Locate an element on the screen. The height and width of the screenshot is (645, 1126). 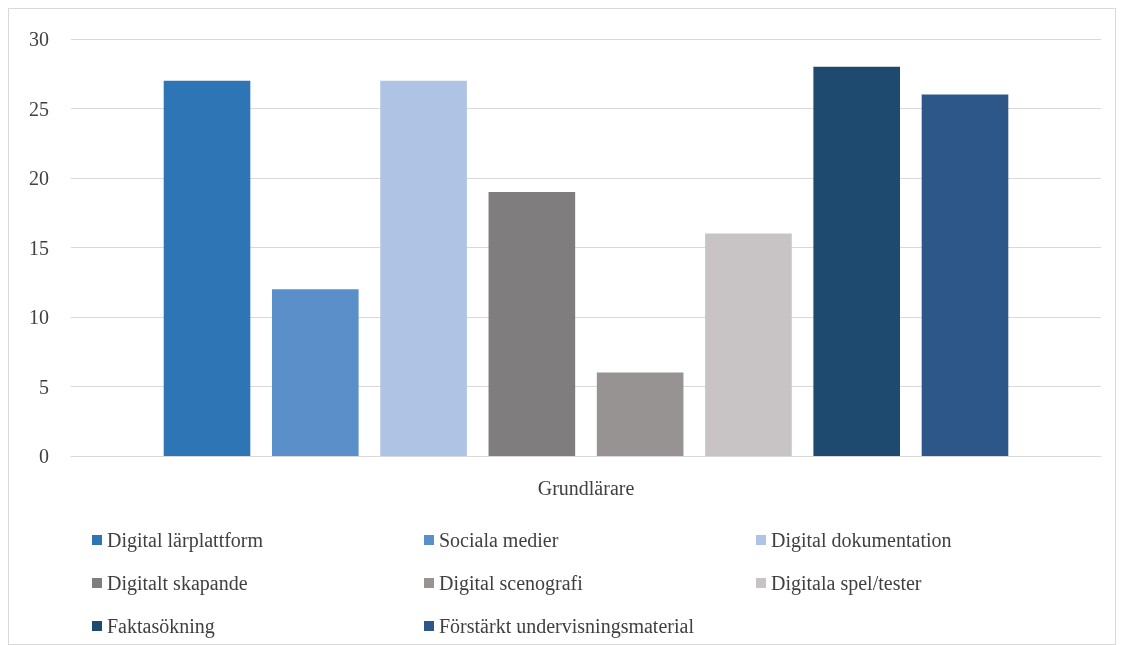
y-tick-label: 5 is located at coordinates (44, 386).